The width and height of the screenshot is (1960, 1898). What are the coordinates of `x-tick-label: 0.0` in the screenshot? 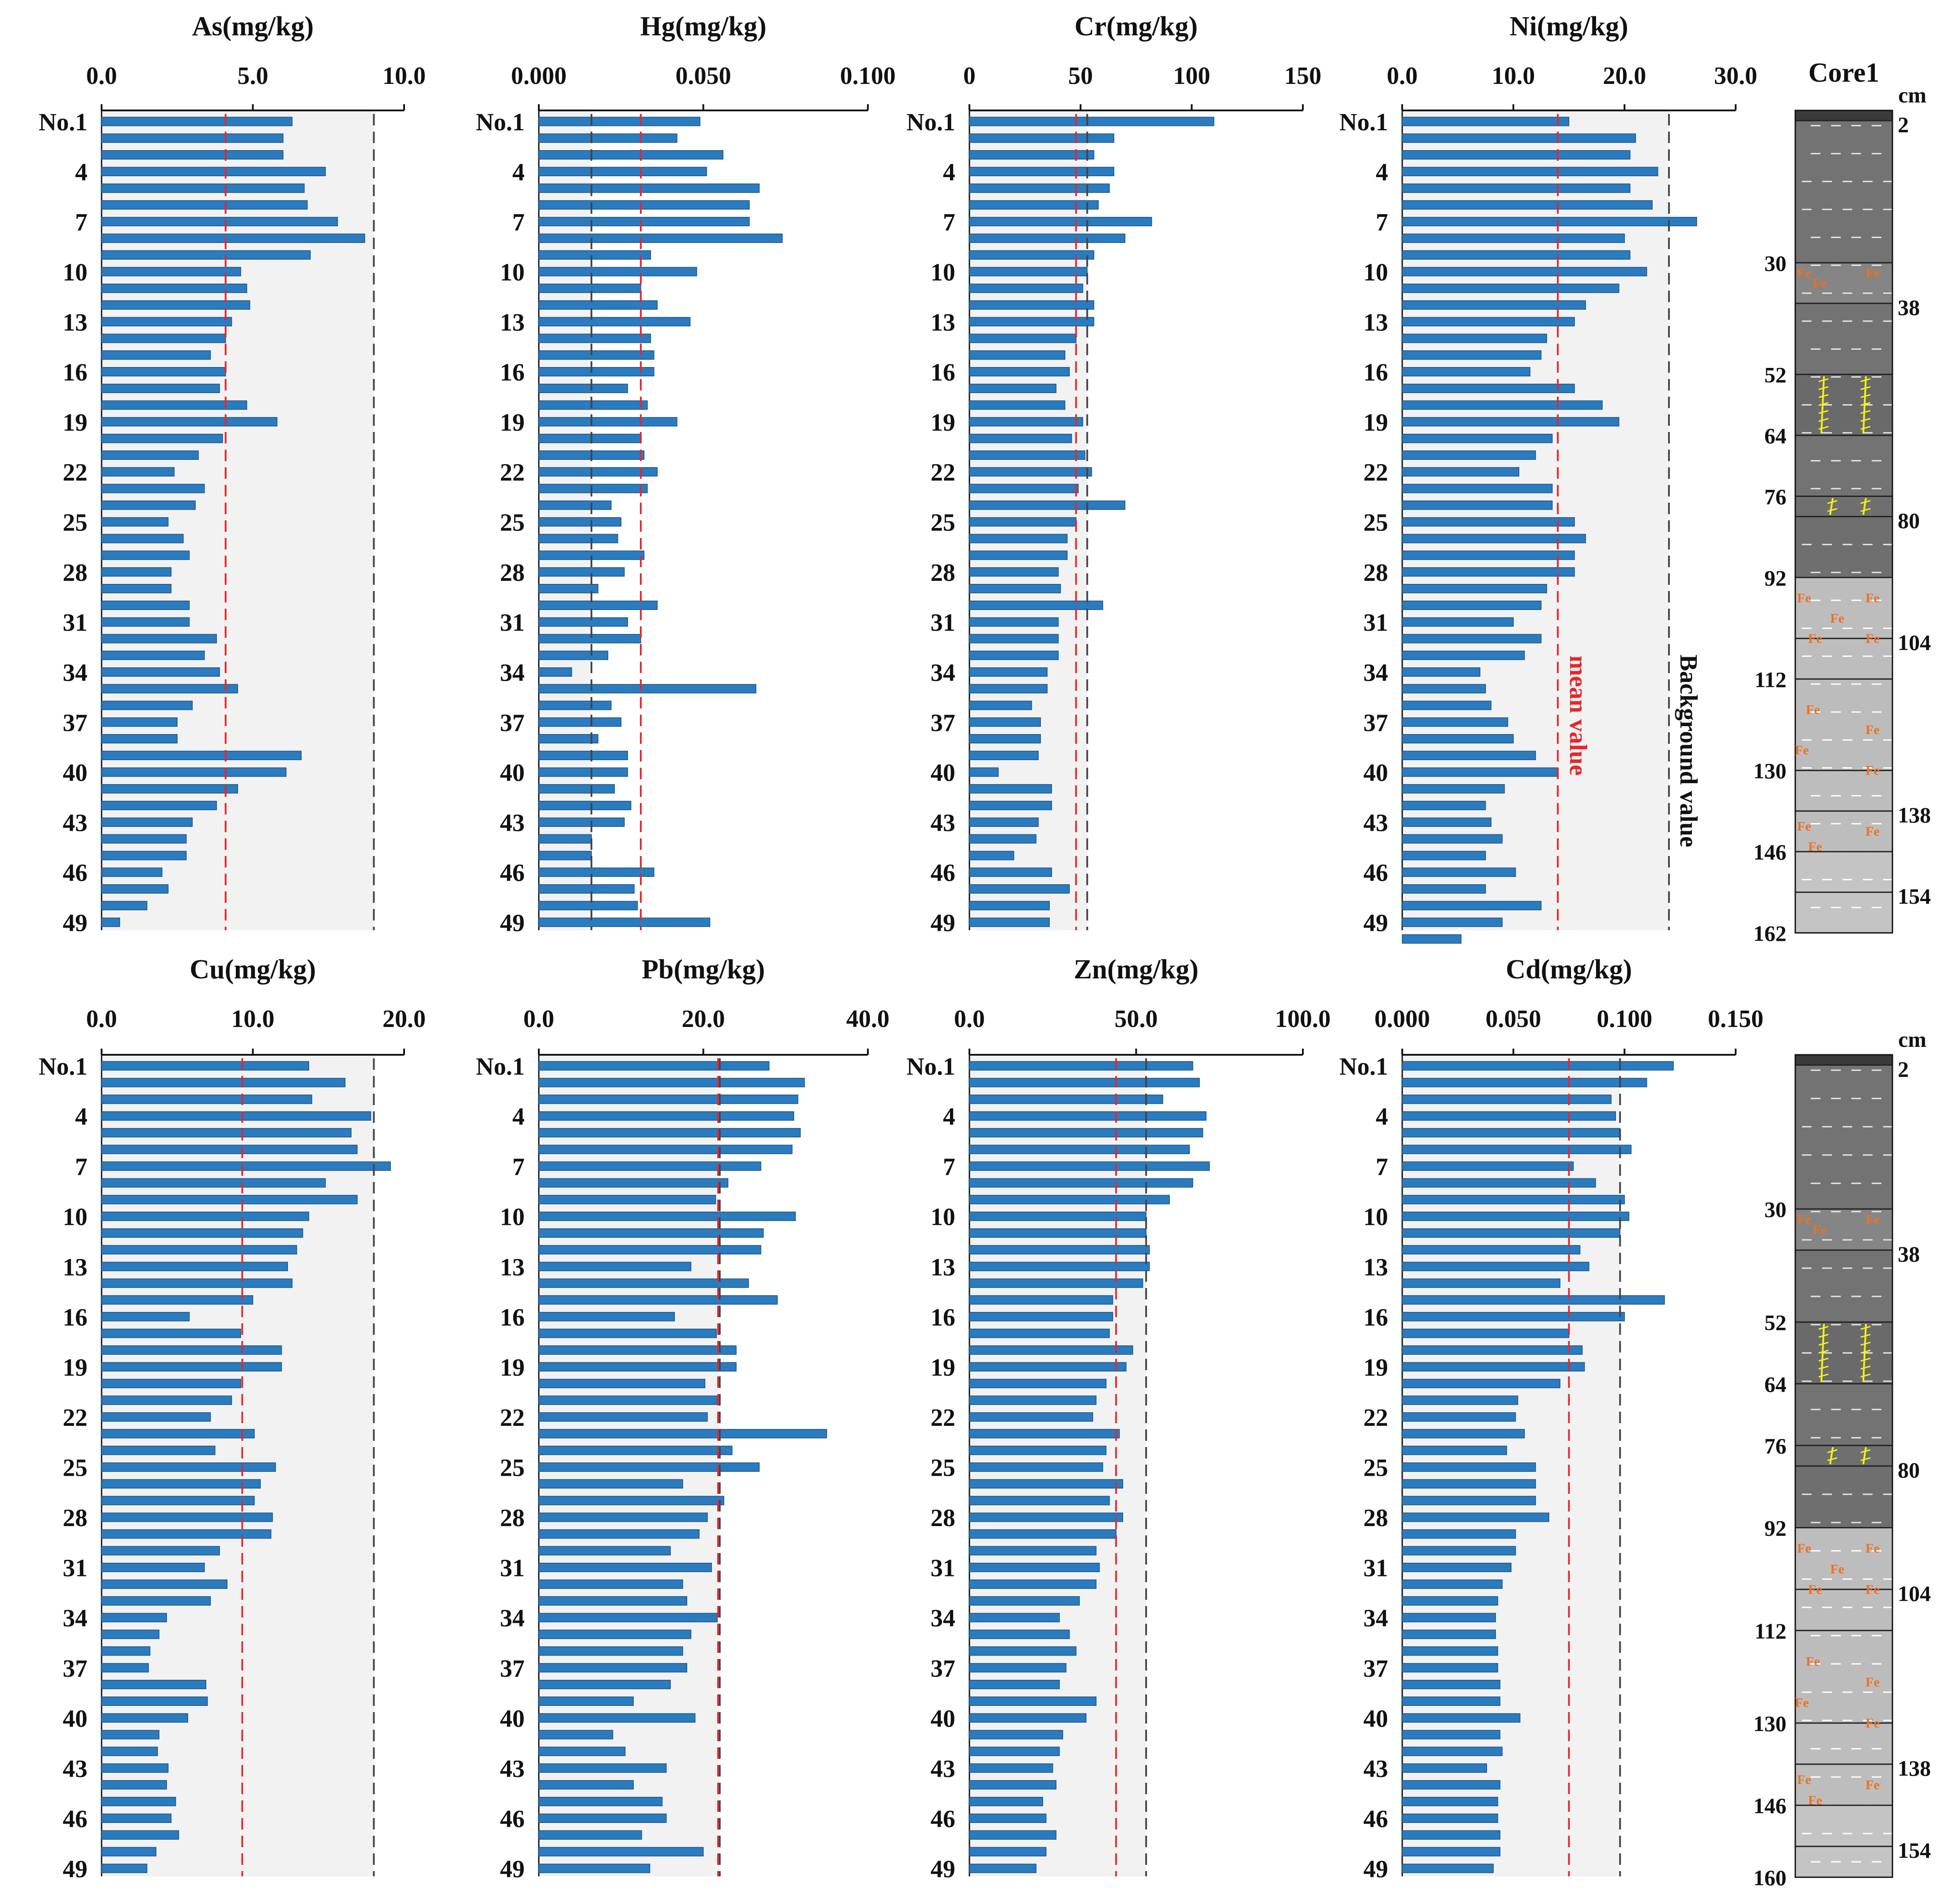 It's located at (969, 1019).